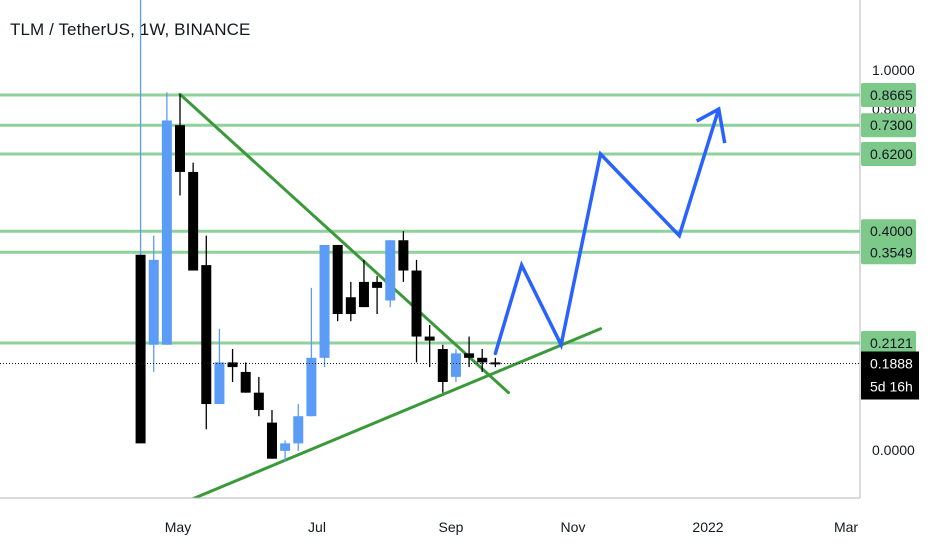 Image resolution: width=932 pixels, height=550 pixels. I want to click on level-badges: 0.8665 0.7300 0.6200 0.4000 0.3549 0.2121, so click(888, 219).